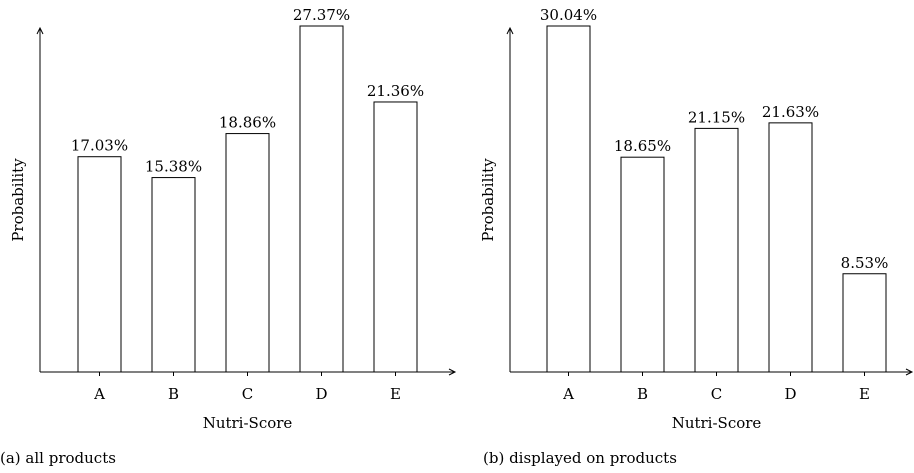 The image size is (914, 473). Describe the element at coordinates (247, 123) in the screenshot. I see `data-label-c: 18.86%` at that location.